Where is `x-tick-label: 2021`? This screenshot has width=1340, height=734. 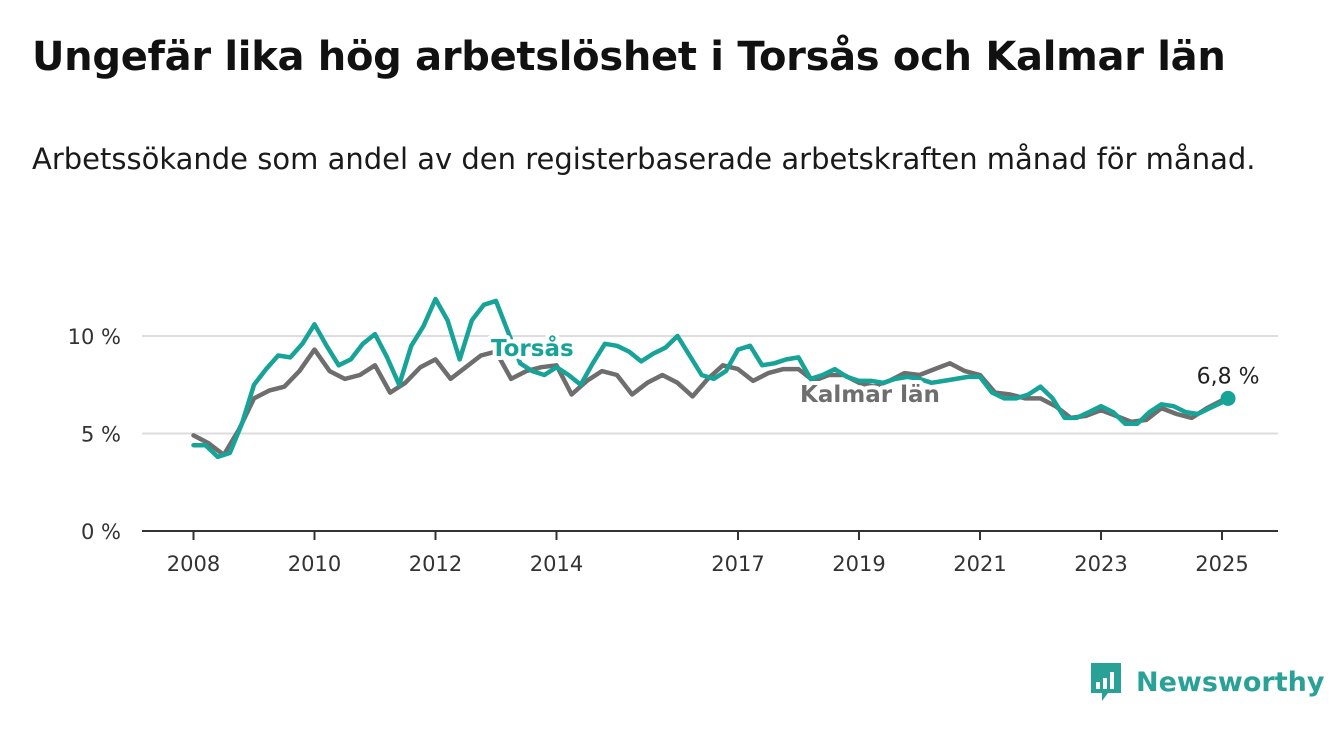
x-tick-label: 2021 is located at coordinates (979, 564).